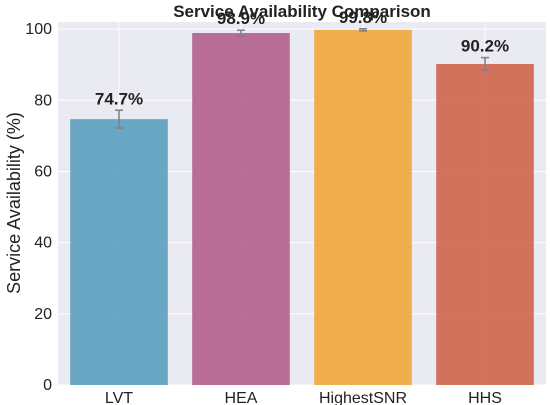  What do you see at coordinates (363, 17) in the screenshot?
I see `value-label: 99.8%` at bounding box center [363, 17].